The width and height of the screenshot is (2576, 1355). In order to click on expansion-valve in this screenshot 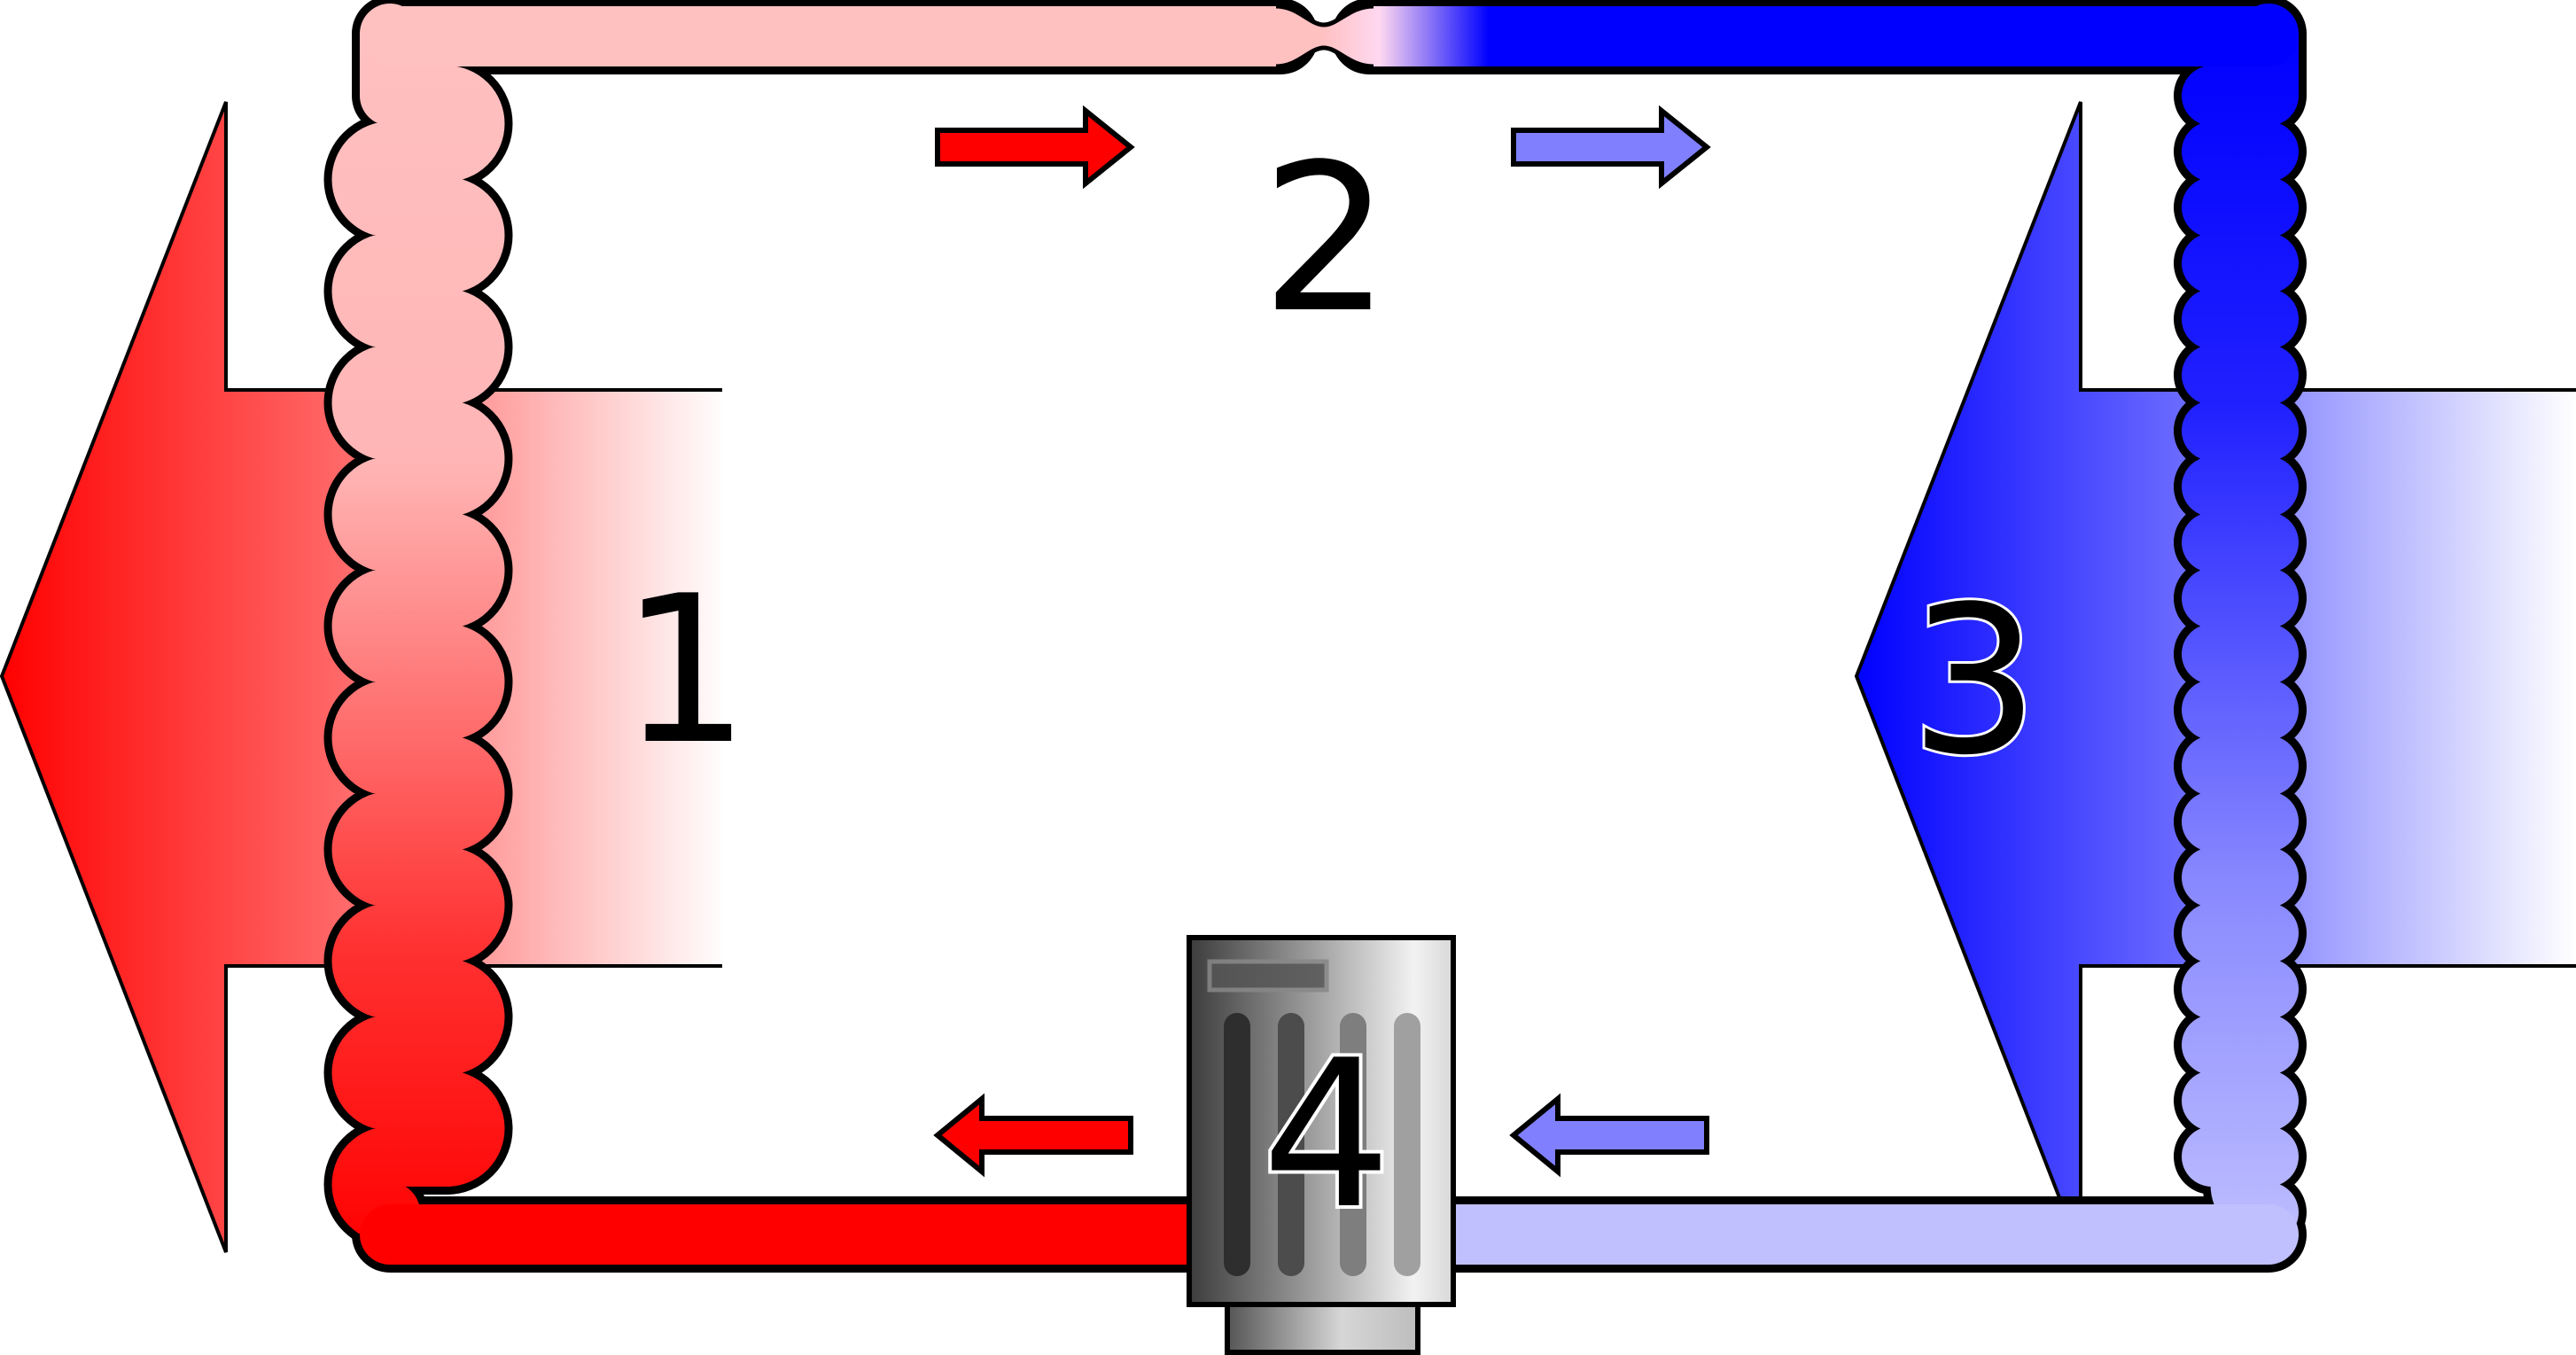, I will do `click(1325, 36)`.